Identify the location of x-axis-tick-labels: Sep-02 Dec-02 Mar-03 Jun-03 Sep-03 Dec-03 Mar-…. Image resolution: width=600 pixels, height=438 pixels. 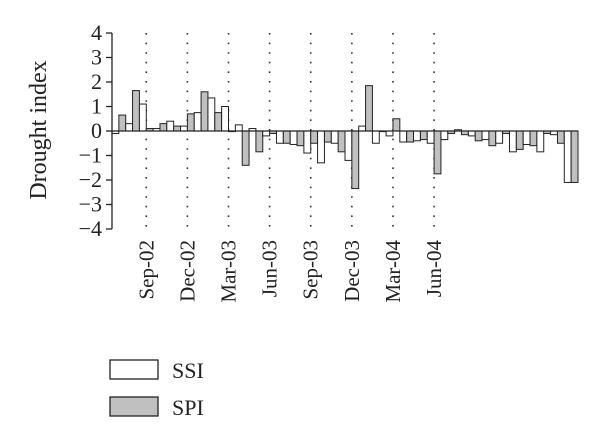
(290, 271).